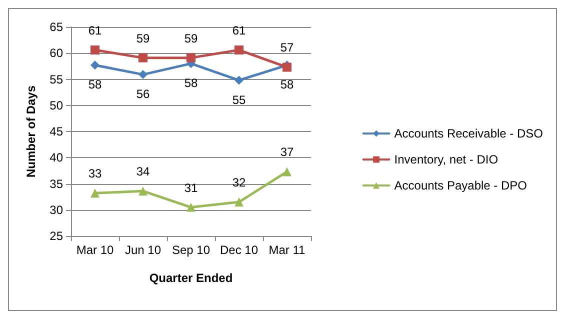  Describe the element at coordinates (287, 47) in the screenshot. I see `data-label: 57` at that location.